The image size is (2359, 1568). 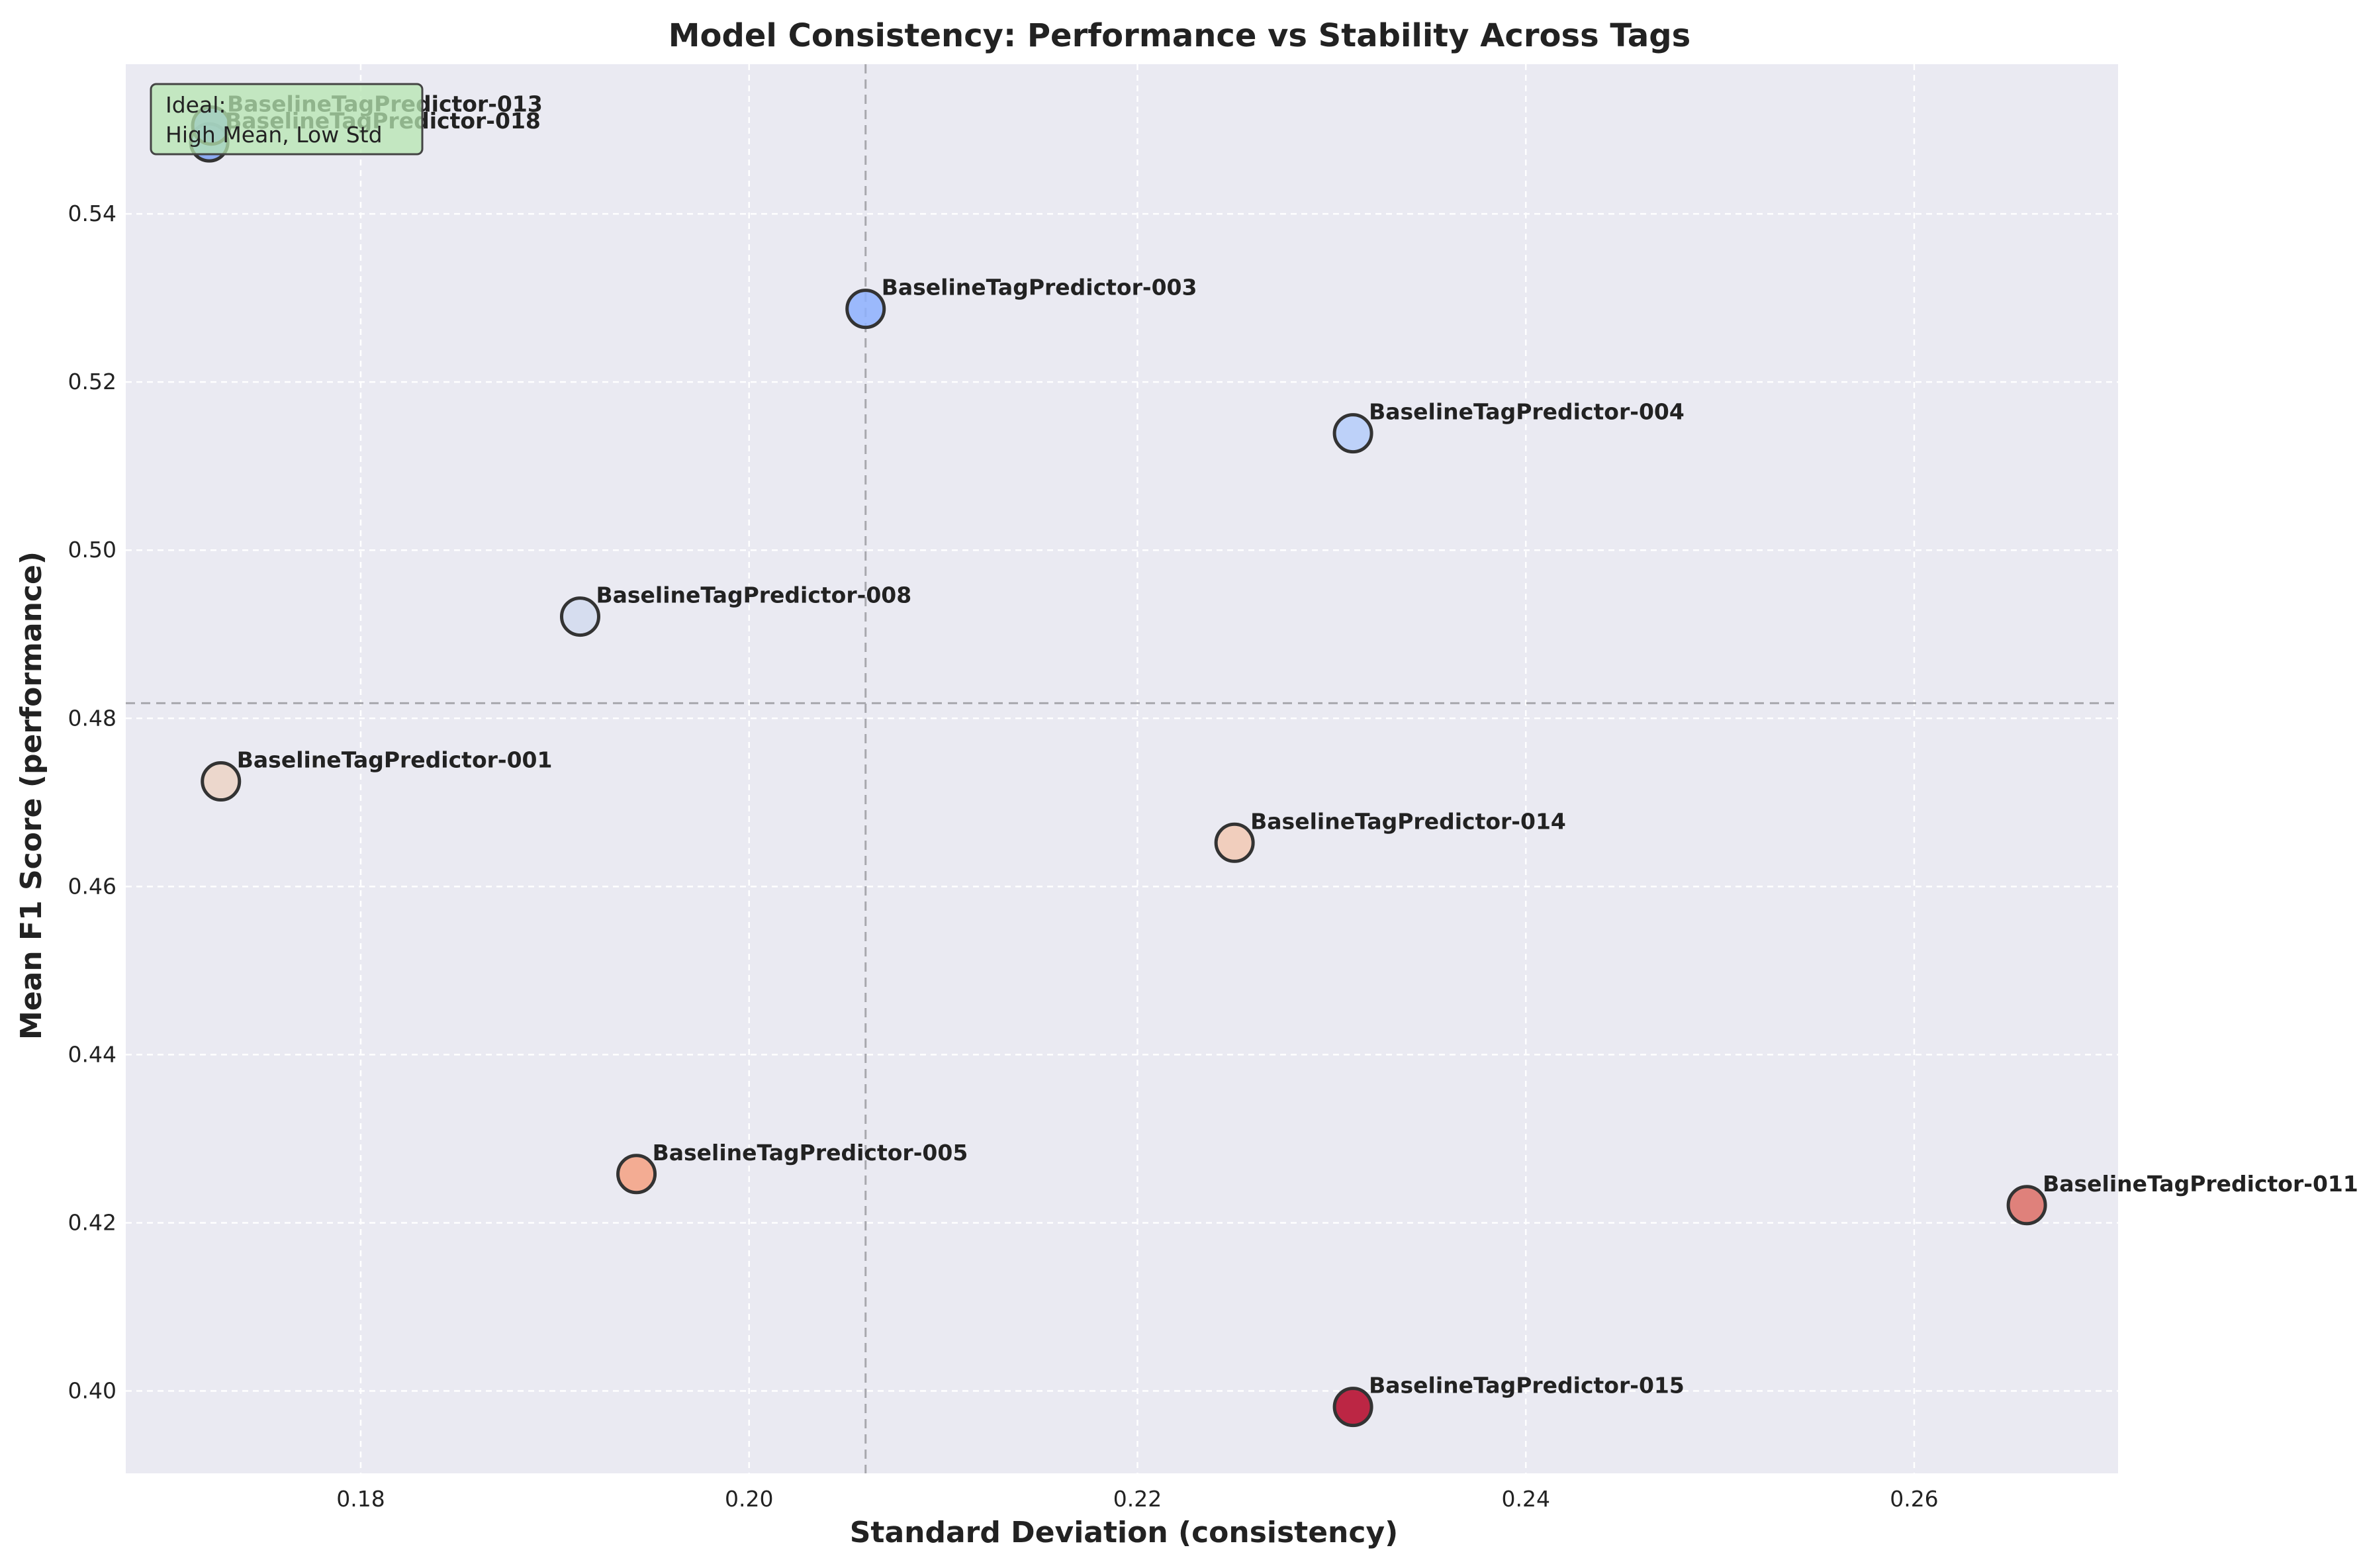 What do you see at coordinates (1124, 1533) in the screenshot?
I see `x-axis-label: Standard Deviation (consistency)` at bounding box center [1124, 1533].